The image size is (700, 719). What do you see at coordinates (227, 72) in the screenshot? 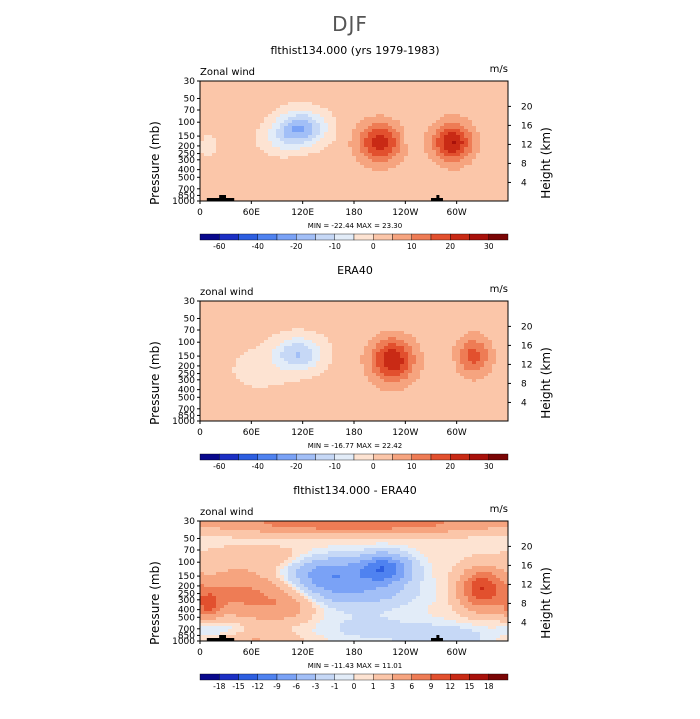
I see `chart-left-label: Zonal wind` at bounding box center [227, 72].